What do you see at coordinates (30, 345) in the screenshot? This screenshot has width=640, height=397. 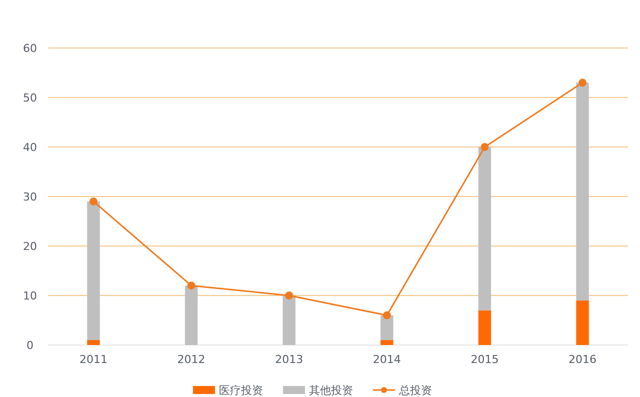 I see `y-tick-label: 0` at bounding box center [30, 345].